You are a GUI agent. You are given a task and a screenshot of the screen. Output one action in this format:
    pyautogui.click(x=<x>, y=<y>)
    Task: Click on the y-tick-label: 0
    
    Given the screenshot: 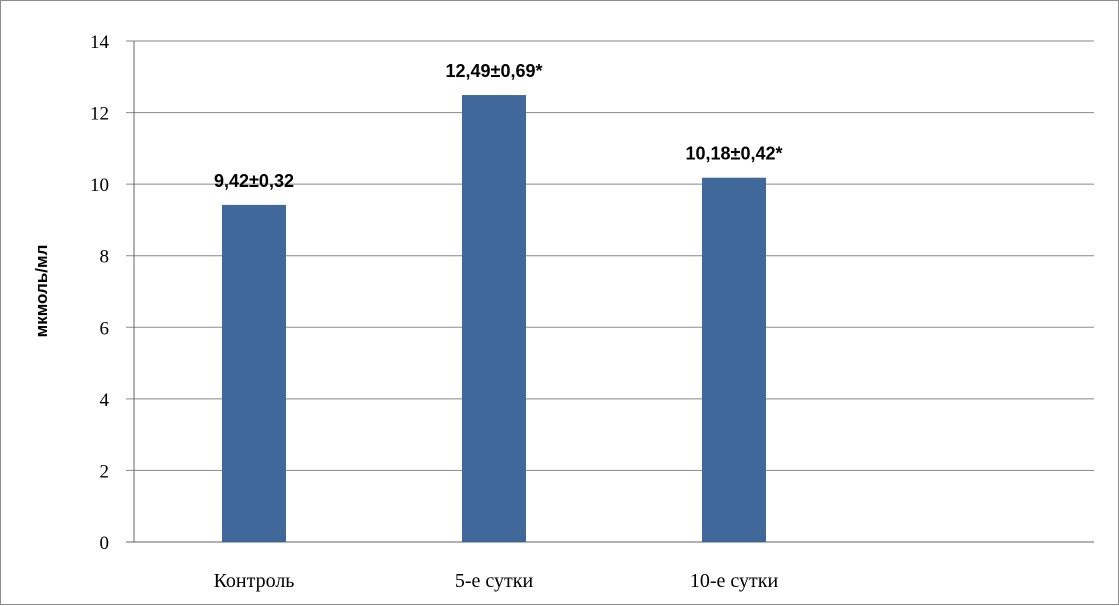 What is the action you would take?
    pyautogui.click(x=105, y=543)
    